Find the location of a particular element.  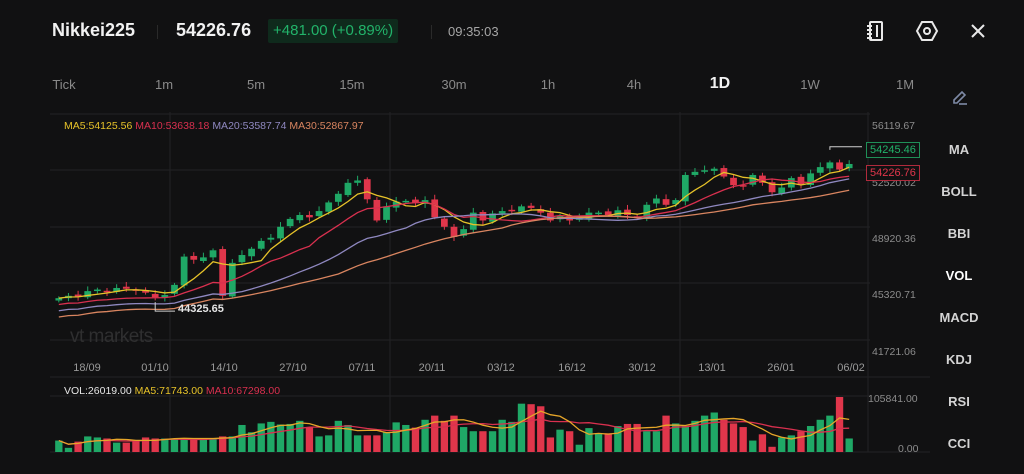

drawing-pencil-icon is located at coordinates (960, 96).